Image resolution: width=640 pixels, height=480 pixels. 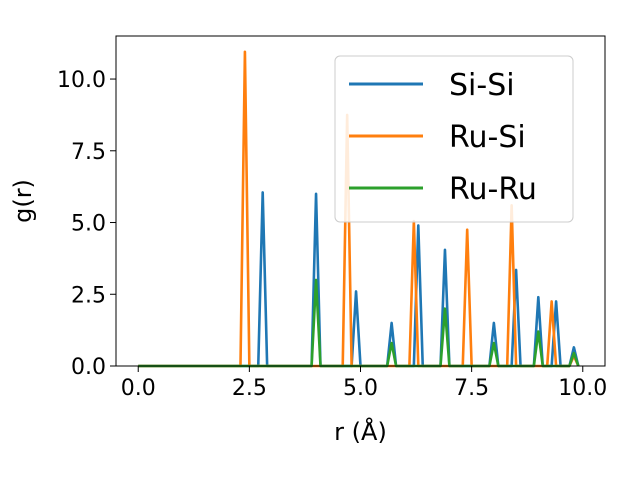 What do you see at coordinates (81, 80) in the screenshot?
I see `y-tick-label: 10.0` at bounding box center [81, 80].